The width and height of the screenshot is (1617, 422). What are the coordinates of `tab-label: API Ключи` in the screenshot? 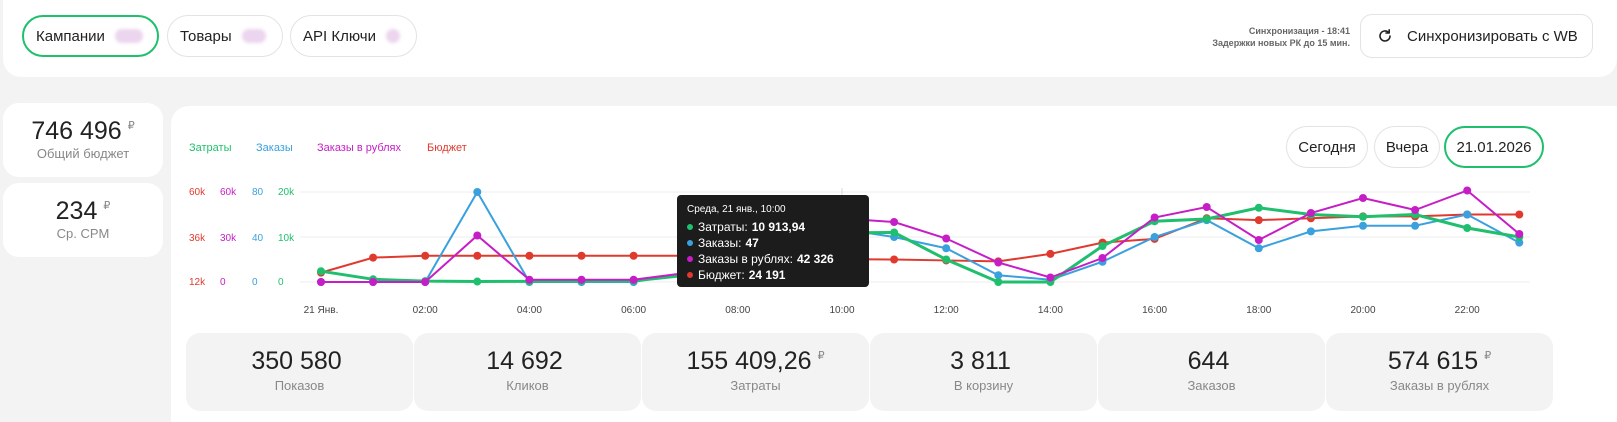 It's located at (339, 36).